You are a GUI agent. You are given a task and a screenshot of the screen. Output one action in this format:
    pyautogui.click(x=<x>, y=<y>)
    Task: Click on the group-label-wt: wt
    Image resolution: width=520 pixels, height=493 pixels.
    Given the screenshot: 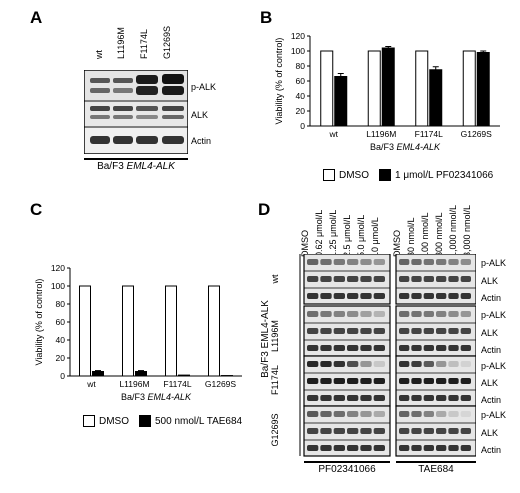 What is the action you would take?
    pyautogui.click(x=275, y=279)
    